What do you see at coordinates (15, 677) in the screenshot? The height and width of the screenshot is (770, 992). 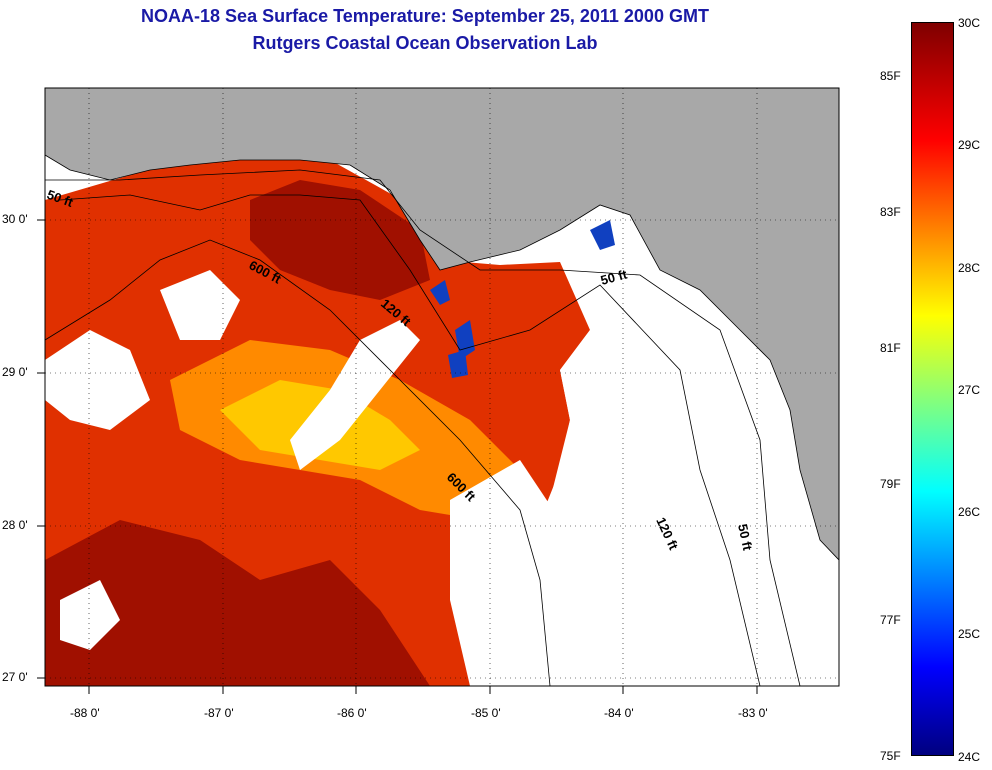 I see `lat-tick-label: 27 0'` at bounding box center [15, 677].